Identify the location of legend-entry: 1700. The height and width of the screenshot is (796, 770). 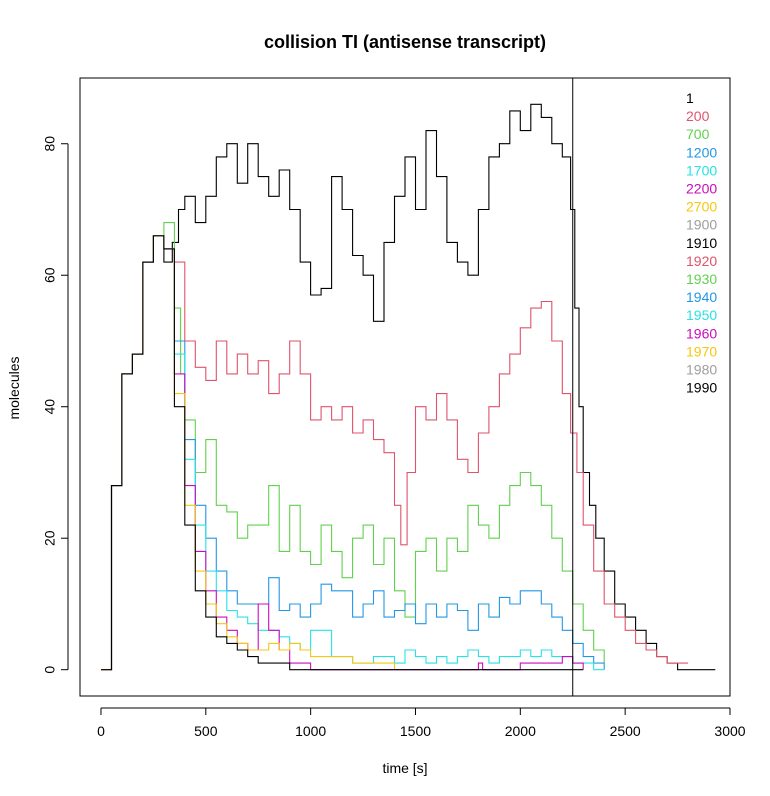
(701, 170).